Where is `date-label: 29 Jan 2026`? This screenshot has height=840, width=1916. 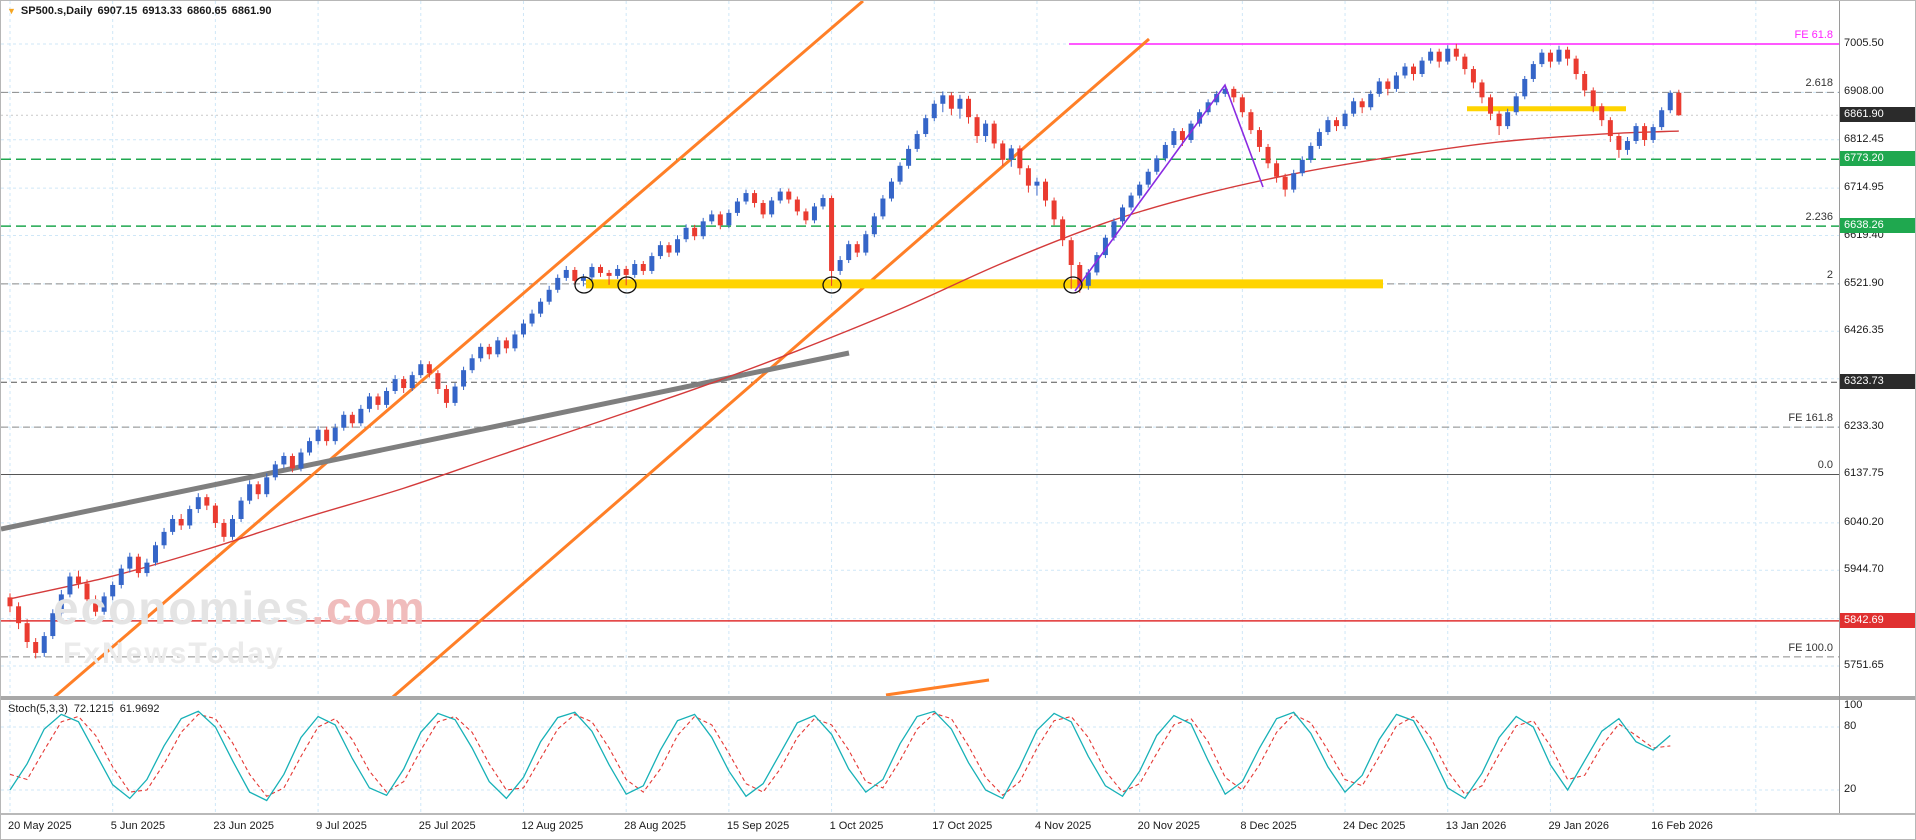 date-label: 29 Jan 2026 is located at coordinates (1578, 826).